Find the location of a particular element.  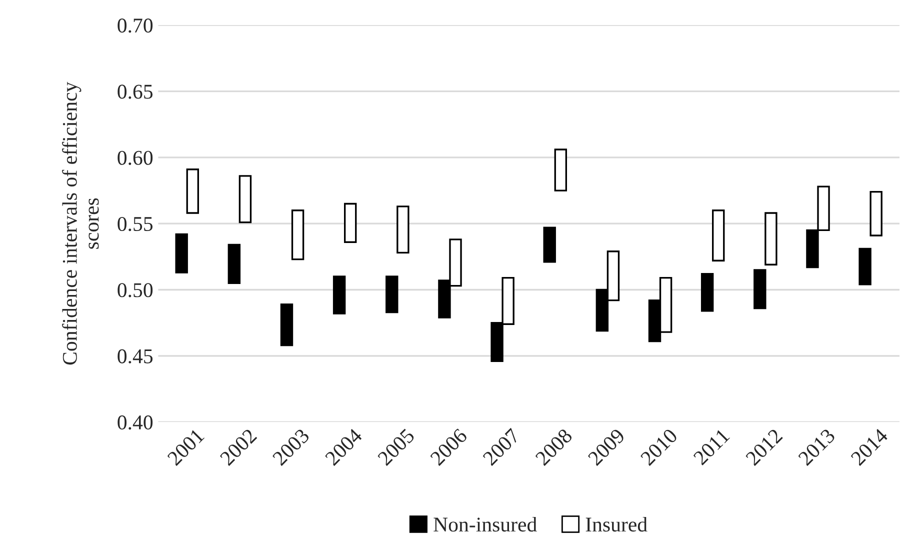

legend-label: Non-insured is located at coordinates (485, 524).